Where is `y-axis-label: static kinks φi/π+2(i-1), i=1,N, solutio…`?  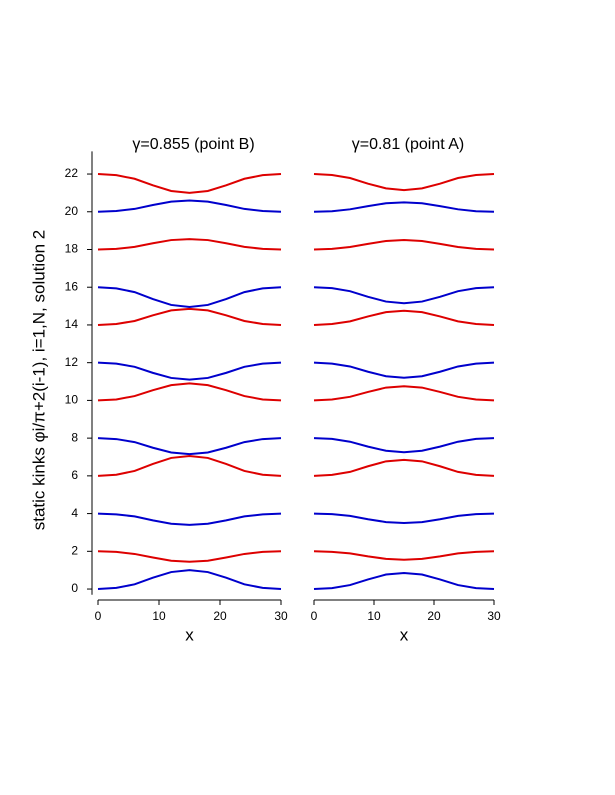
y-axis-label: static kinks φi/π+2(i-1), i=1,N, solutio… is located at coordinates (38, 380).